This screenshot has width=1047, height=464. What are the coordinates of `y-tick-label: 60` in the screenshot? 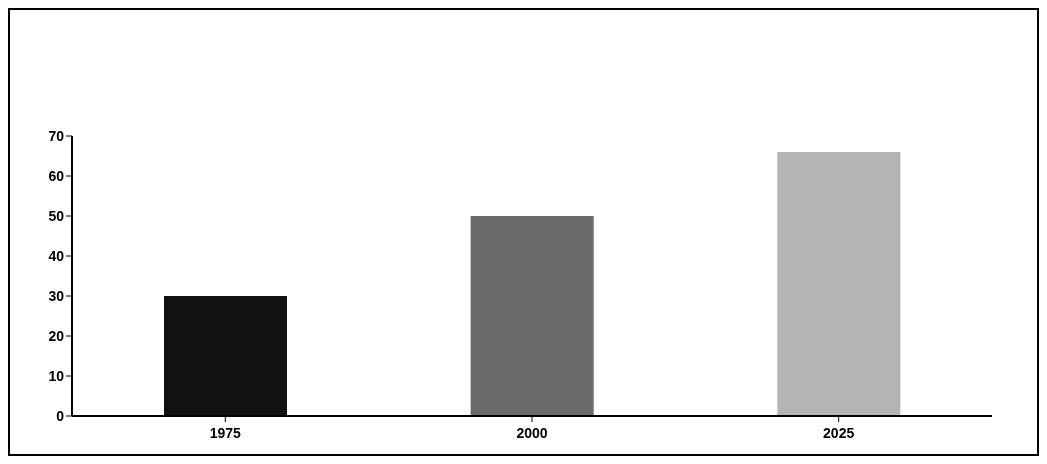 It's located at (56, 175).